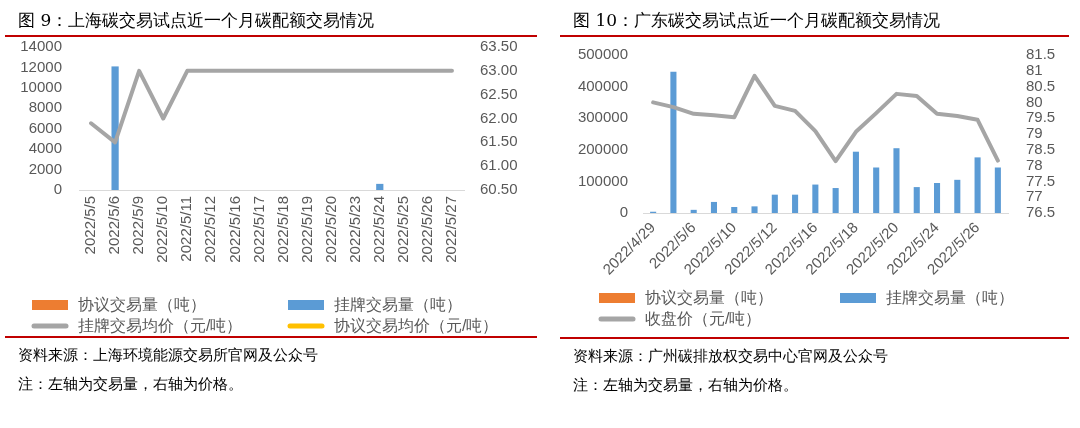 The width and height of the screenshot is (1080, 428). Describe the element at coordinates (114, 225) in the screenshot. I see `x-tick-label: 2022/5/6` at that location.